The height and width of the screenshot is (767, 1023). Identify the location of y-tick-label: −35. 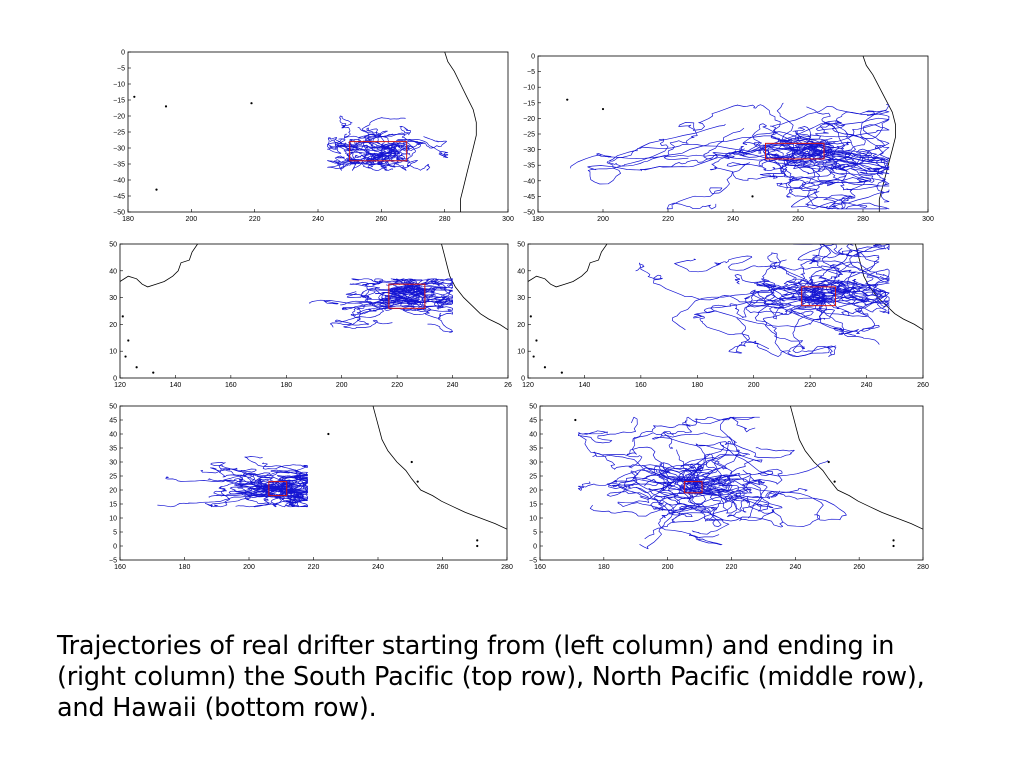
(119, 165).